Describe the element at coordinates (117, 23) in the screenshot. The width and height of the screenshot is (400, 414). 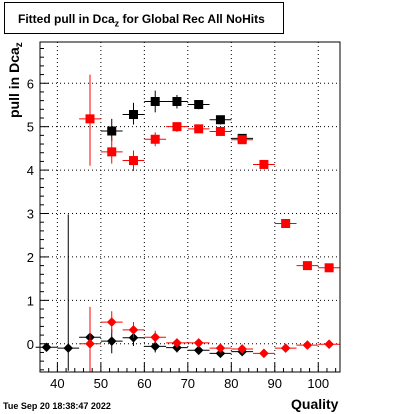
I see `chart-title-subscript: z` at that location.